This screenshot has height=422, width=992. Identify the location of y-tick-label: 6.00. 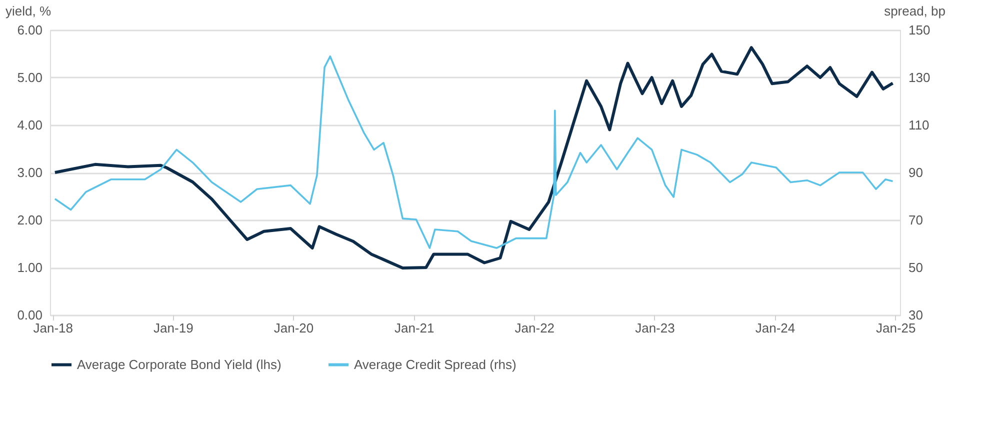
(29, 30).